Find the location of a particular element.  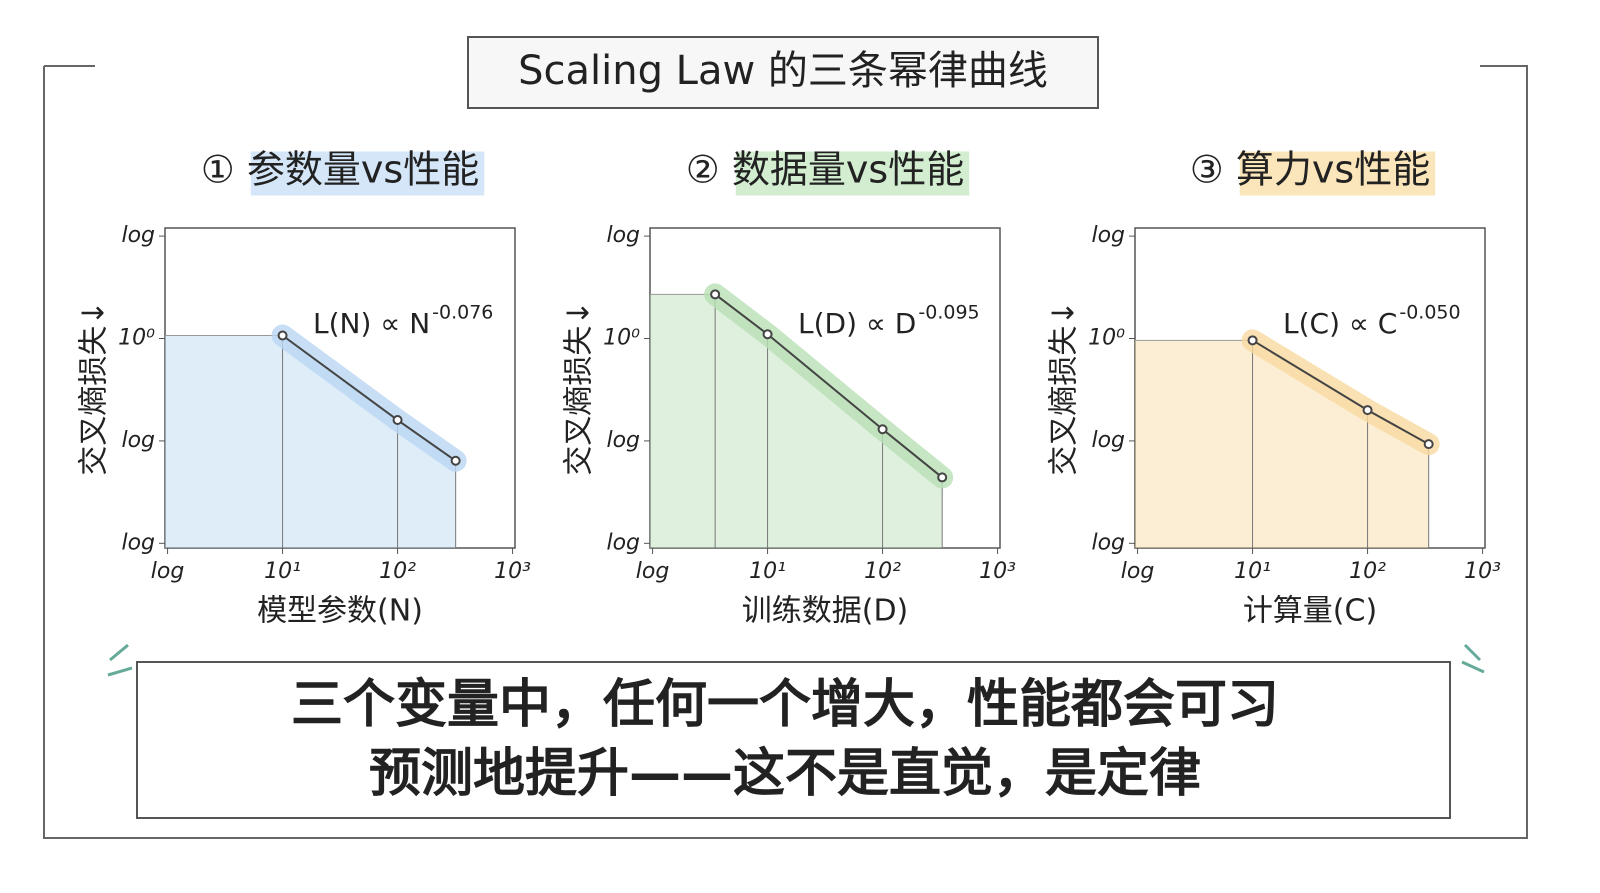

chart-title: ② 数据量vs性能 is located at coordinates (825, 170).